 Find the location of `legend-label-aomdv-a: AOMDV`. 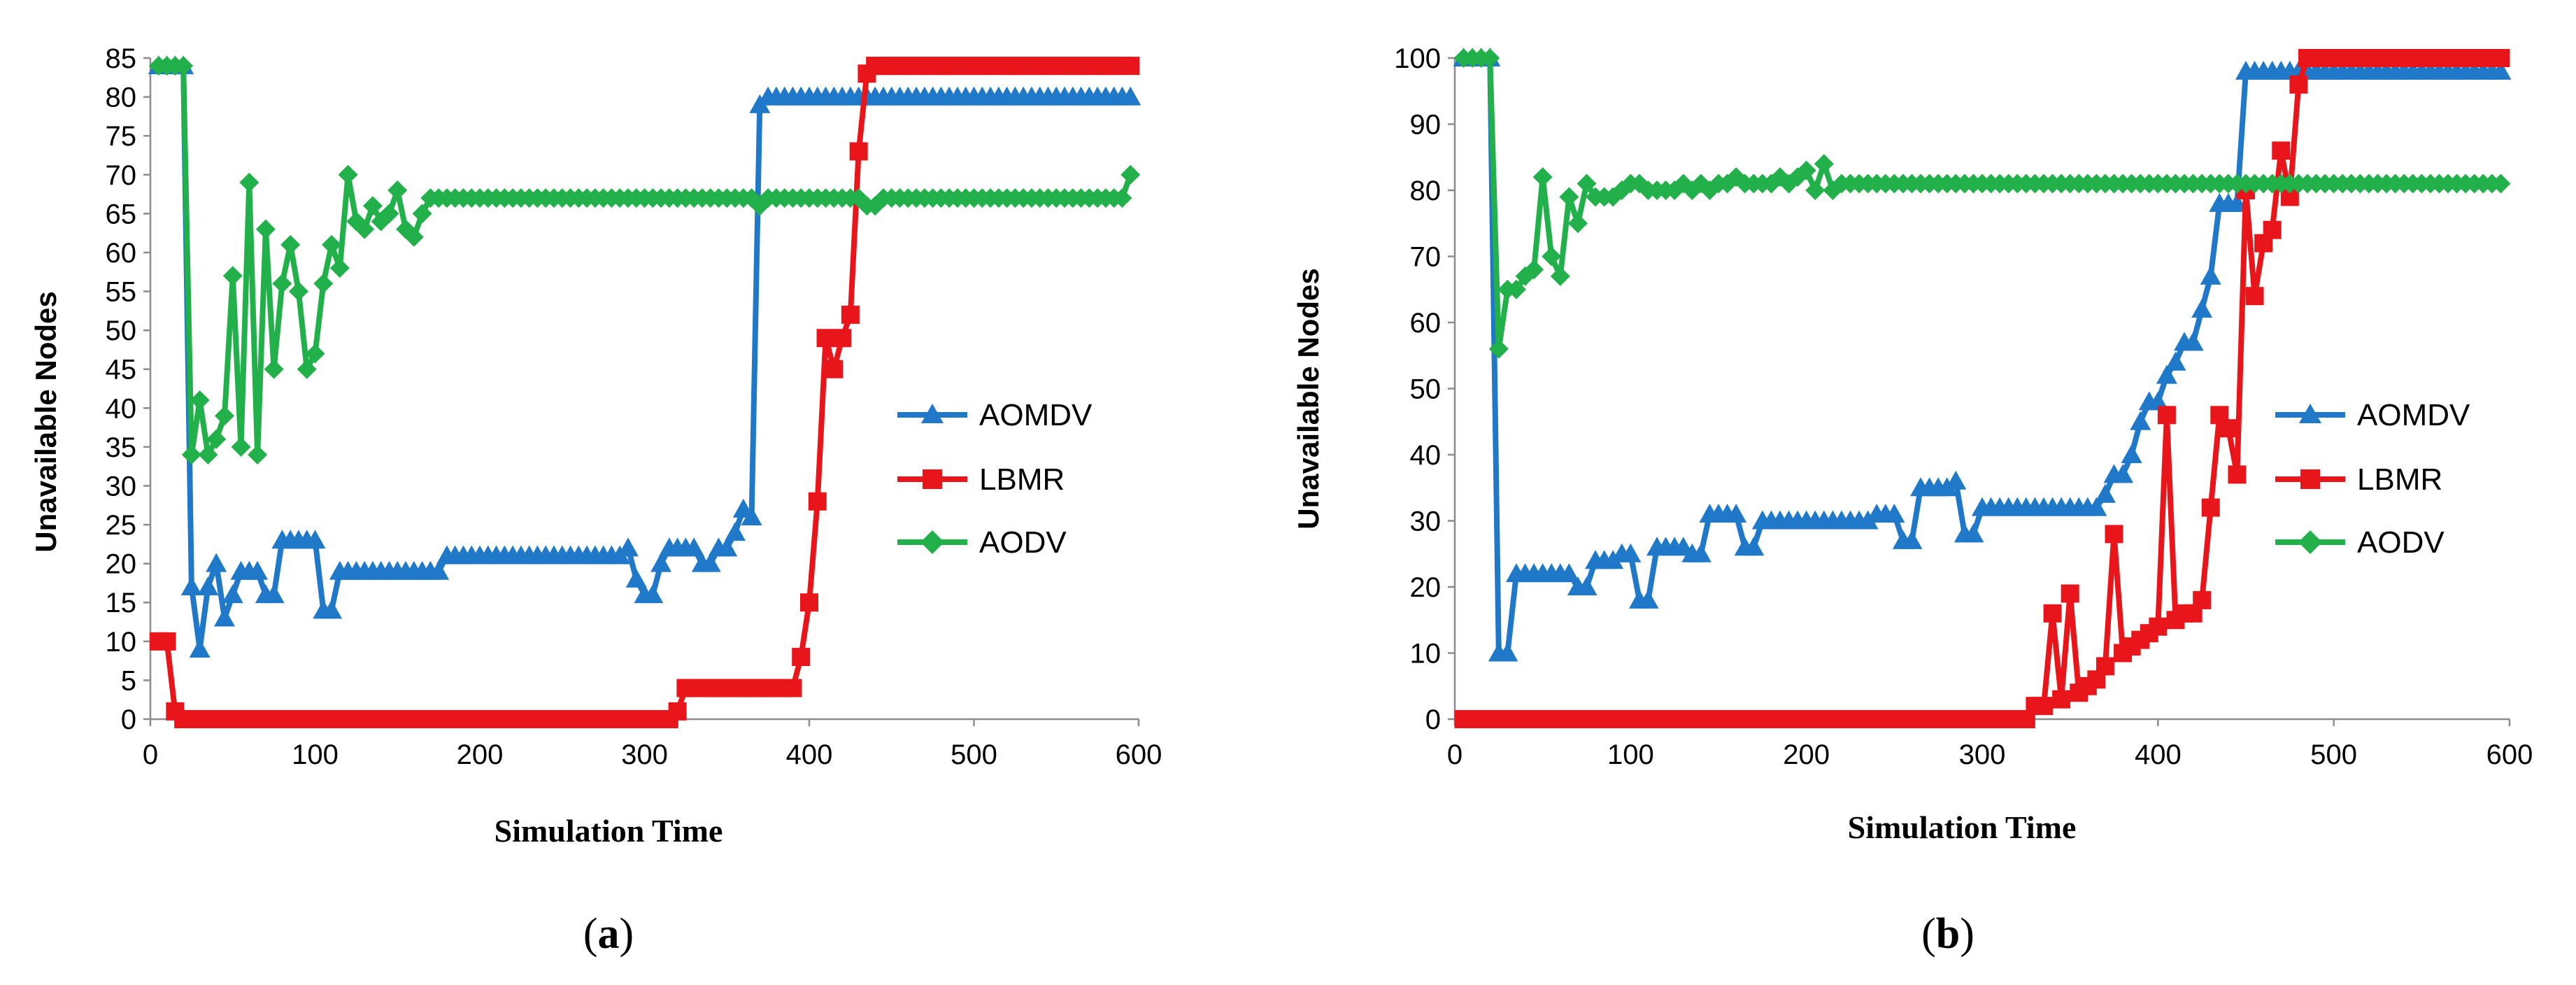

legend-label-aomdv-a: AOMDV is located at coordinates (1036, 415).